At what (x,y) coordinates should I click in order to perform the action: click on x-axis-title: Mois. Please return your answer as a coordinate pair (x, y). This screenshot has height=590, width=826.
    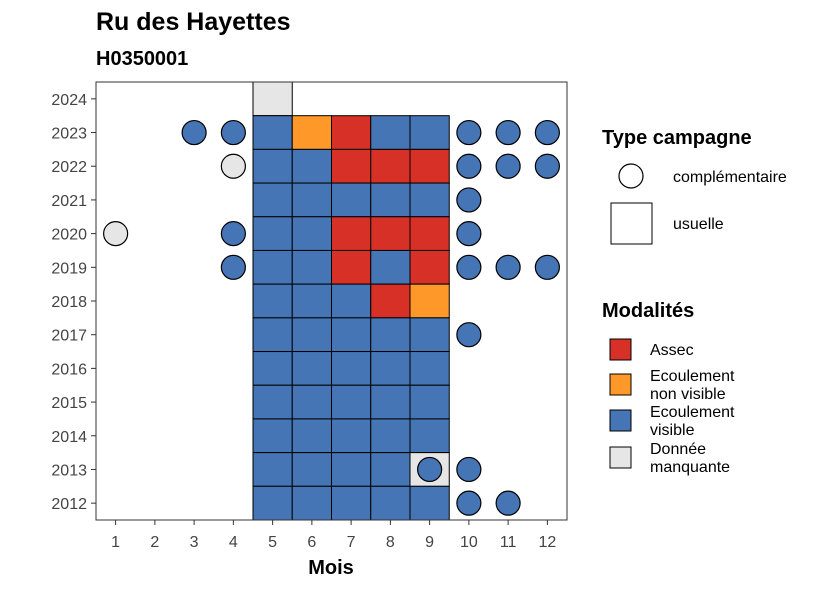
    Looking at the image, I should click on (331, 568).